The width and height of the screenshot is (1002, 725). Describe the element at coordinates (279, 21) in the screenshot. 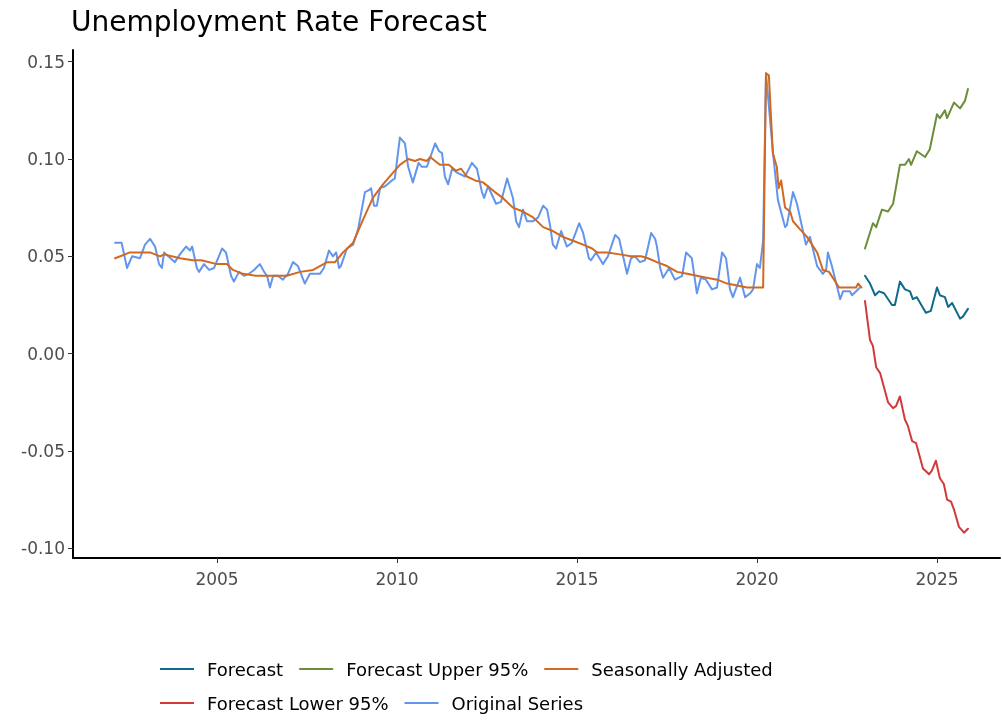

I see `chart-title: Unemployment Rate Forecast` at that location.